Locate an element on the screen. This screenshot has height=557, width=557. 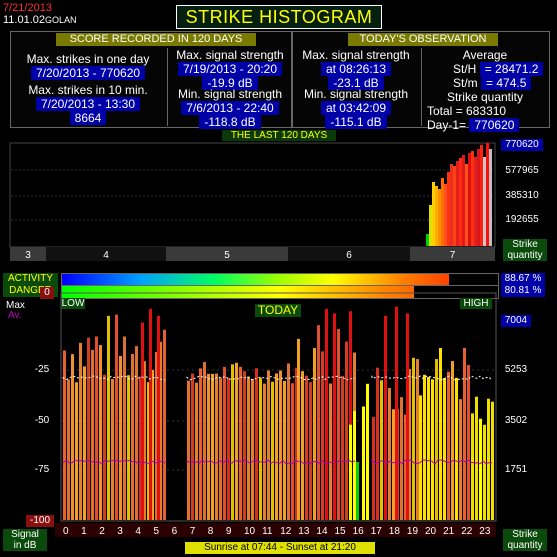
score-heading: SCORE RECORDED IN 120 DAYS is located at coordinates (156, 39).